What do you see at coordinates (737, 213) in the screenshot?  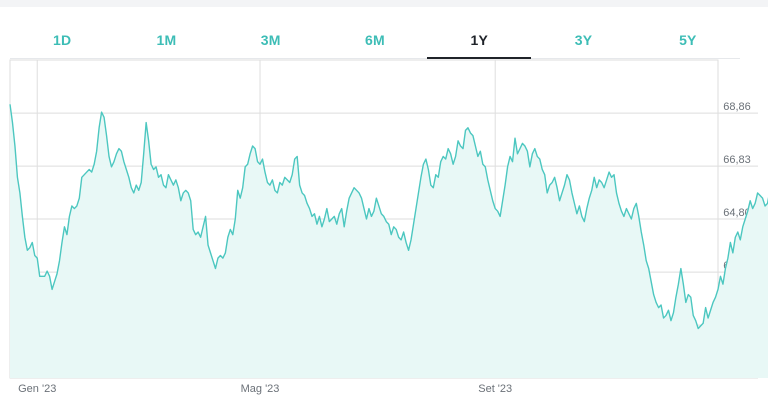 I see `y-tick-label: 64,80` at bounding box center [737, 213].